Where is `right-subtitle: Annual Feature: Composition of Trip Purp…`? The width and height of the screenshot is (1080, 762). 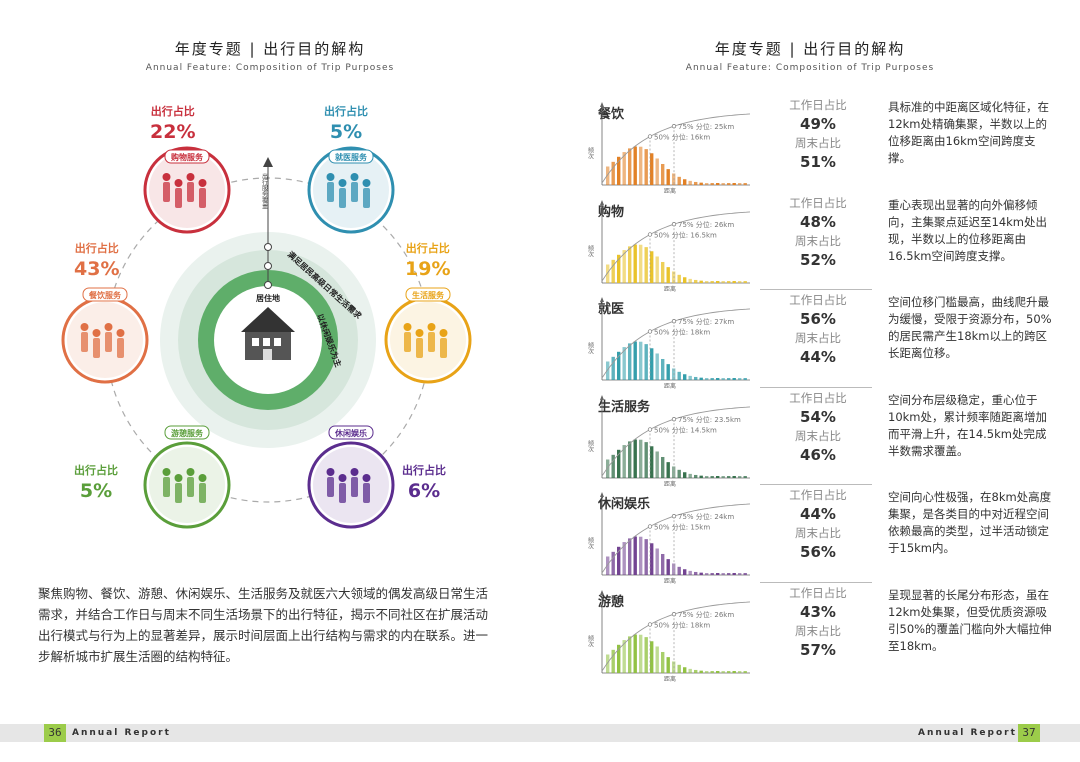 right-subtitle: Annual Feature: Composition of Trip Purp… is located at coordinates (810, 68).